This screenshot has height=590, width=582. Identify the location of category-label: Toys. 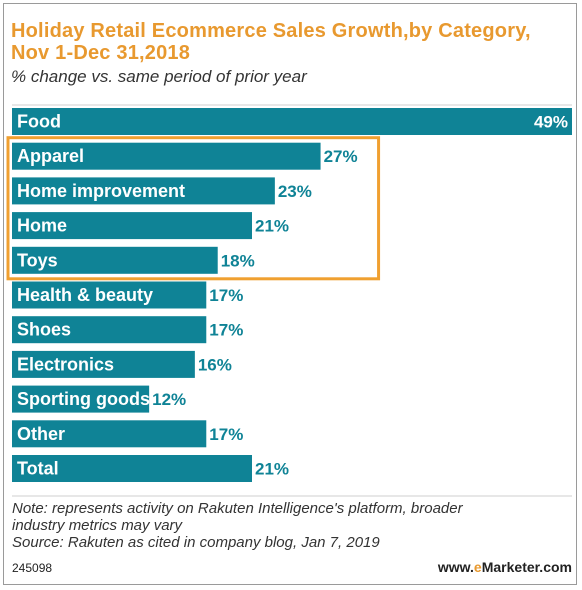
(37, 260).